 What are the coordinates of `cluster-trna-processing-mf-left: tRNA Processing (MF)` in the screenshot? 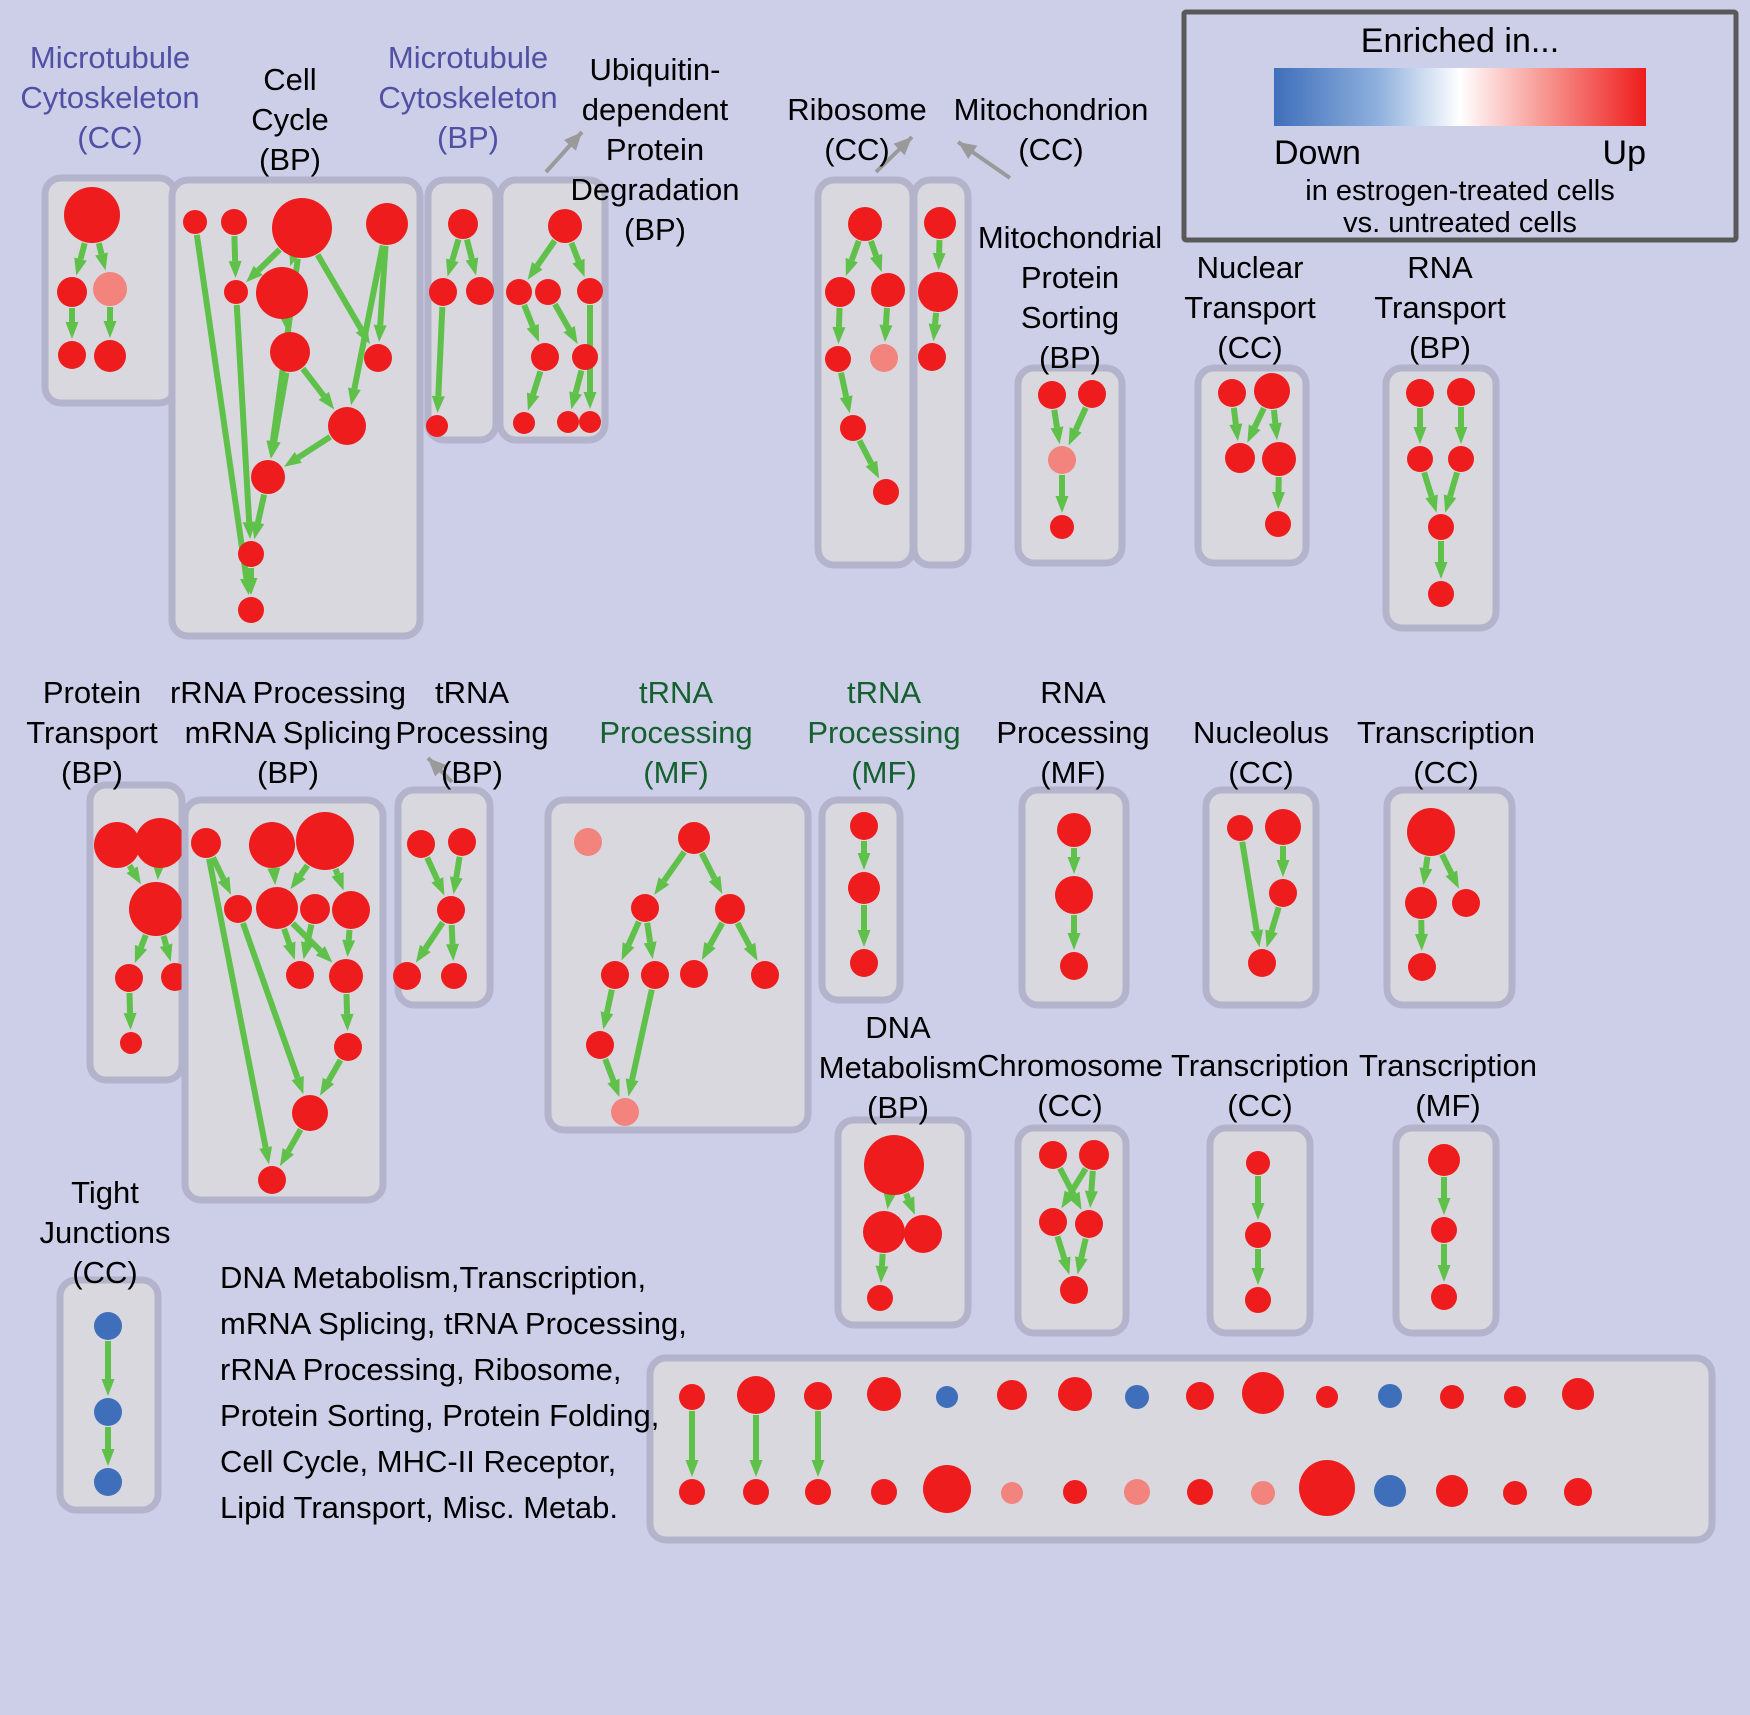 It's located at (678, 904).